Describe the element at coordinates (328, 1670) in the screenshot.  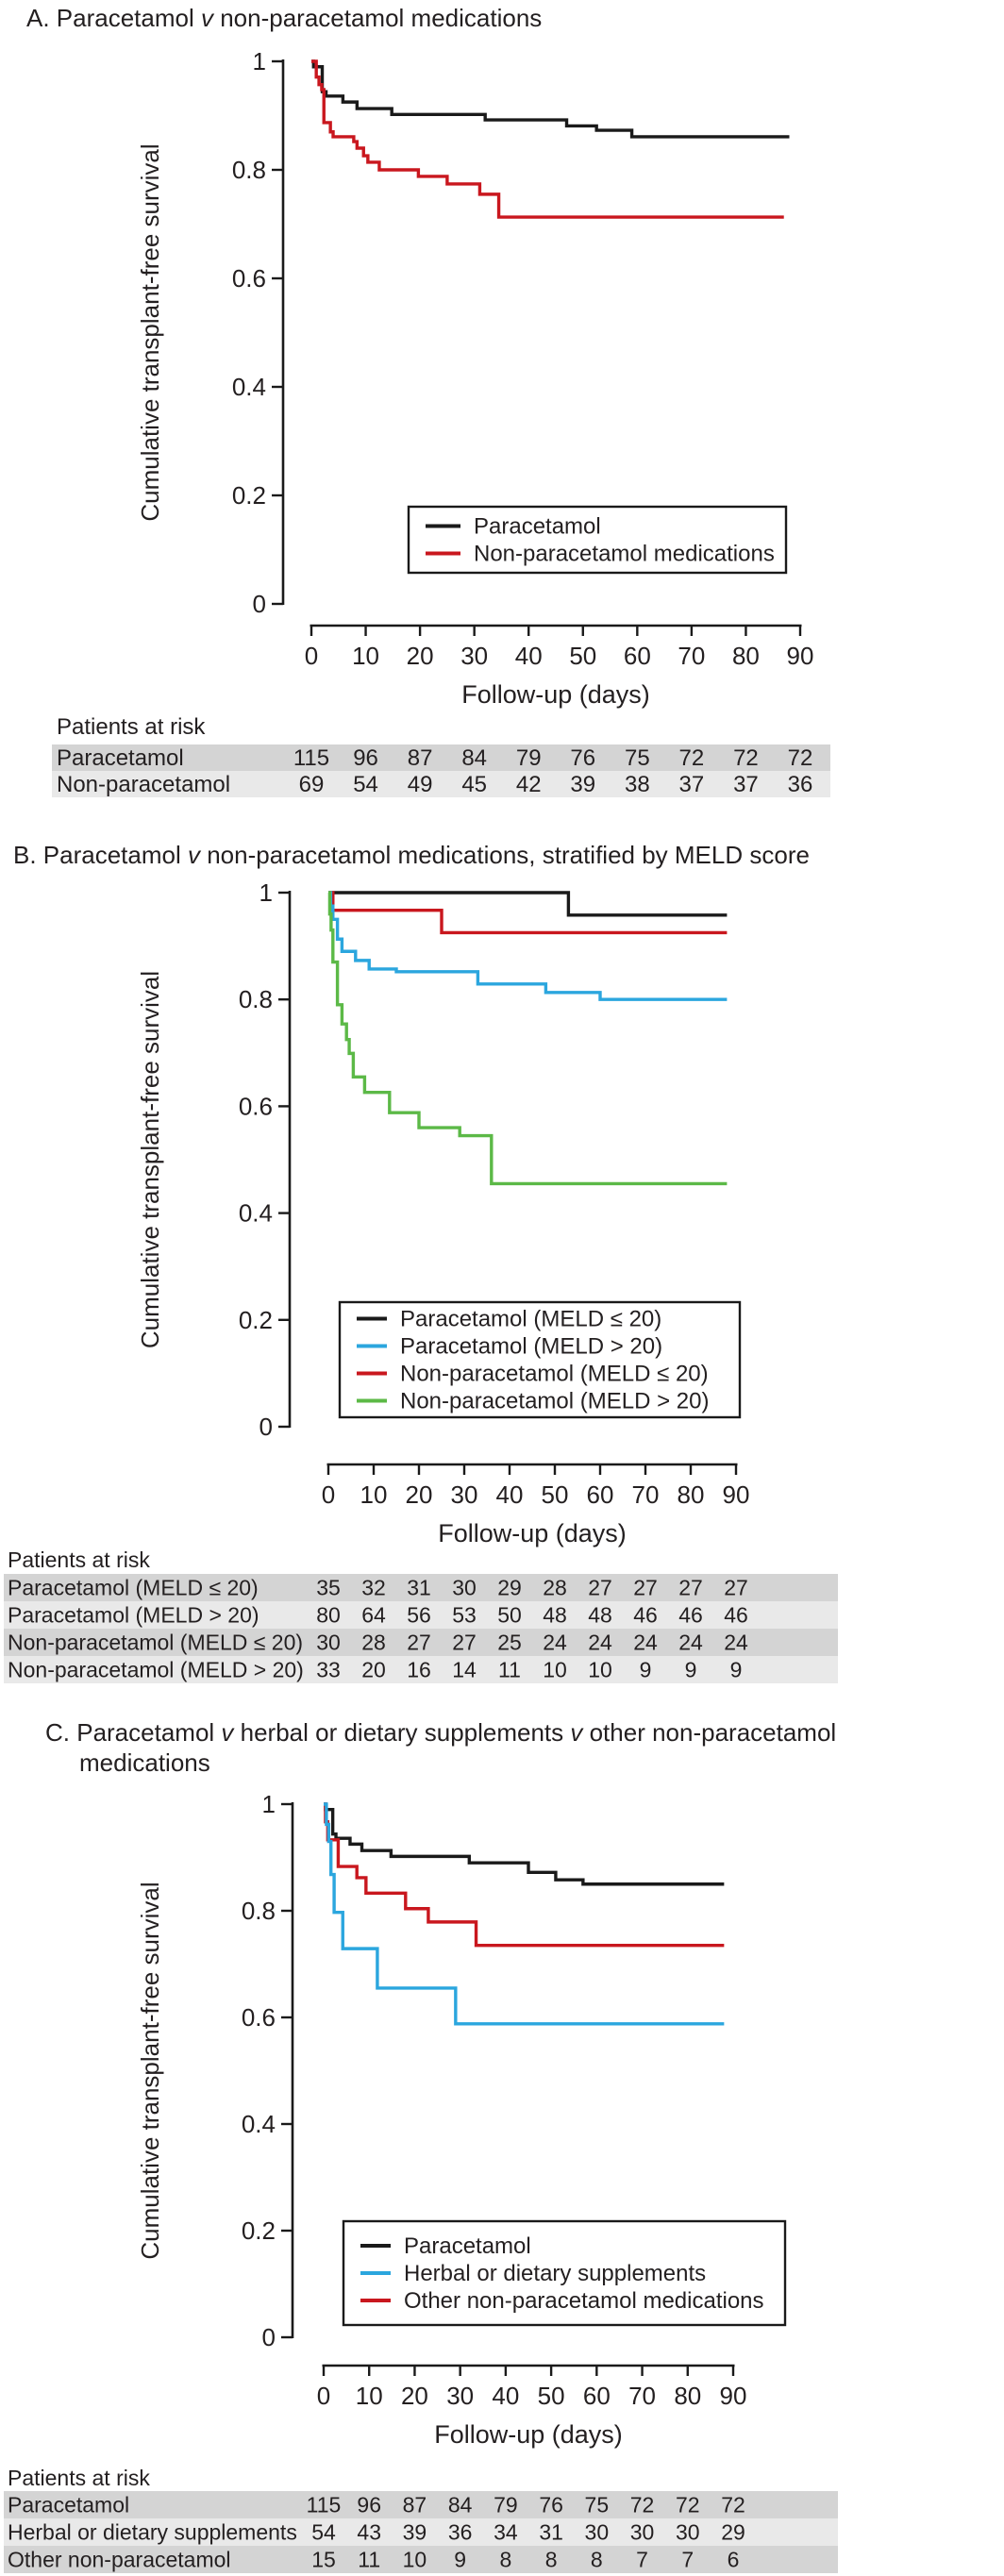
I see `risk-value-B: 33` at that location.